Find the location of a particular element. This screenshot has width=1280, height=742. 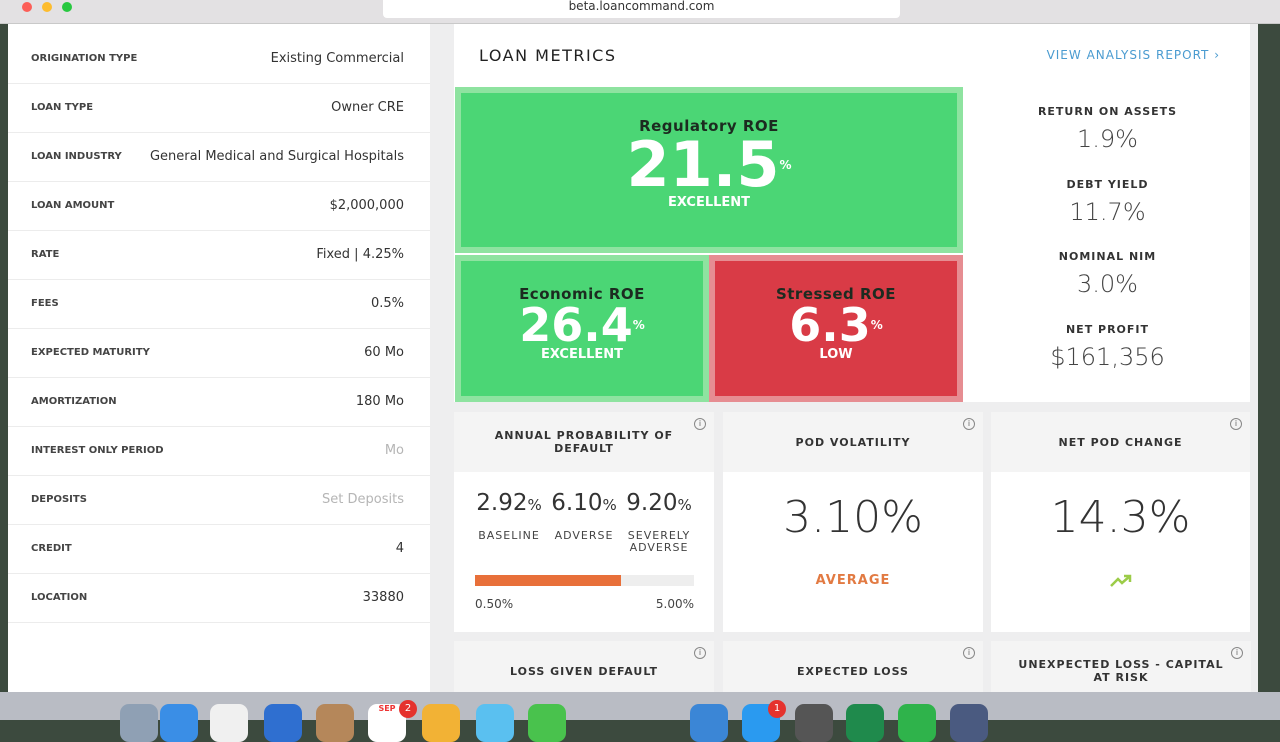

field-value: Owner CRE is located at coordinates (367, 107).